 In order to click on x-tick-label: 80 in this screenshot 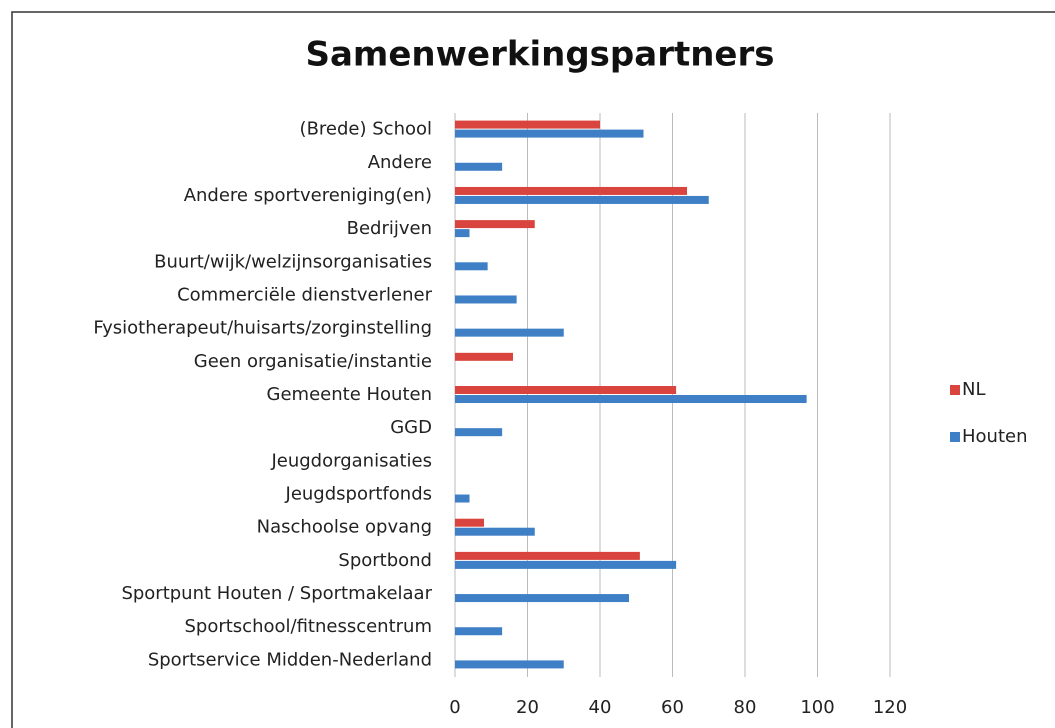, I will do `click(745, 707)`.